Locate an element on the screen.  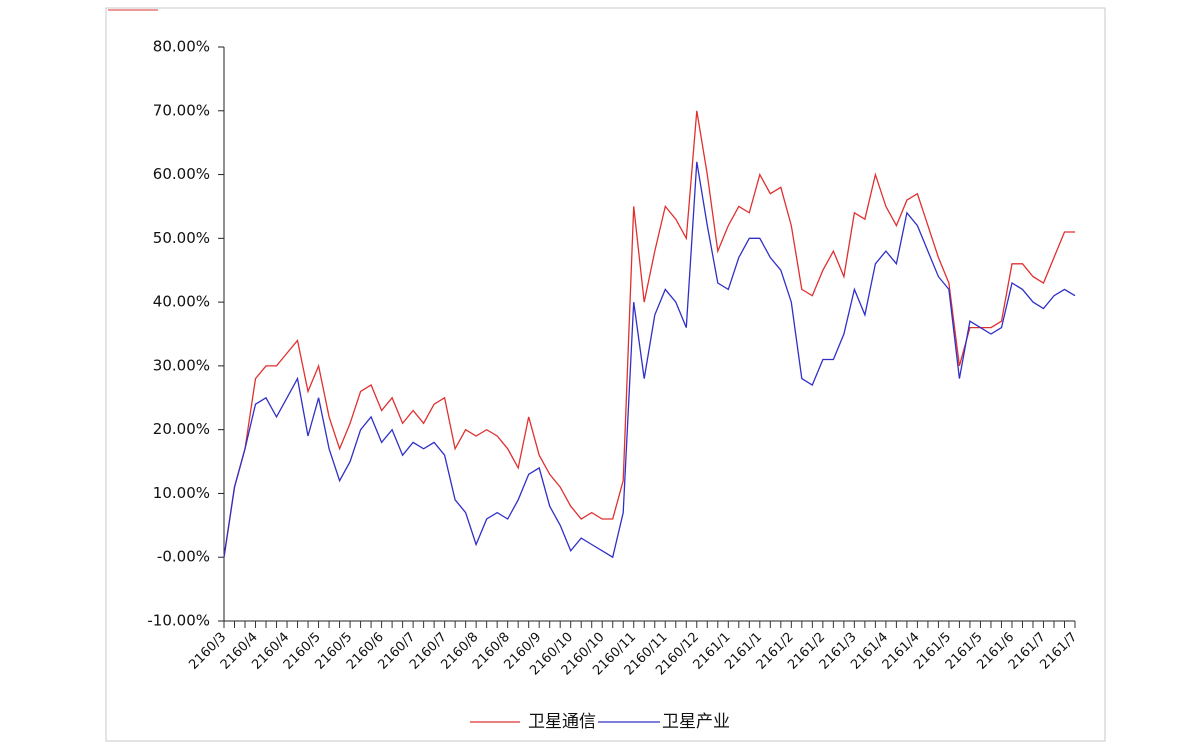
y-tick-label: -10.00% is located at coordinates (178, 621).